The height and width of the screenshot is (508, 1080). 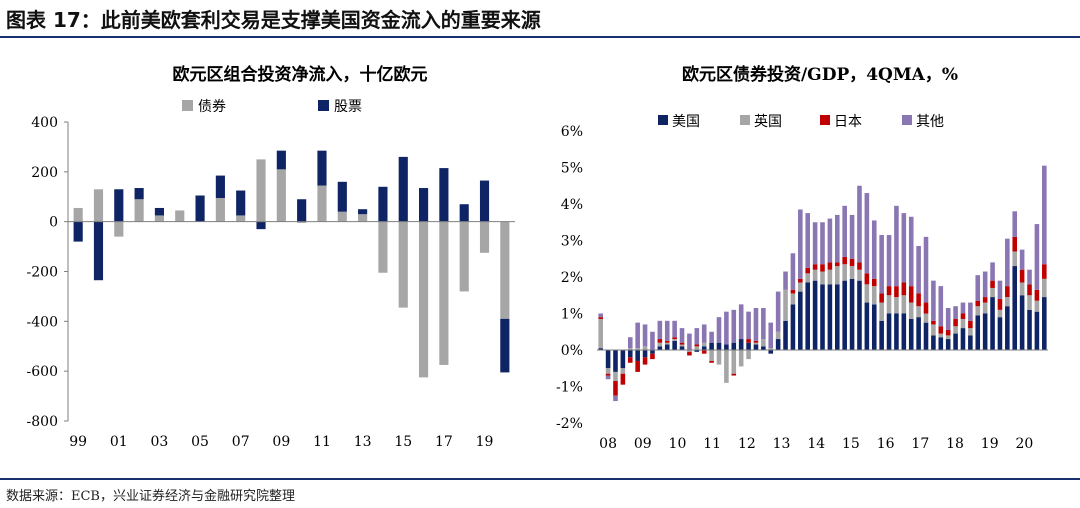 I want to click on right-x-tick-label: 14, so click(x=816, y=444).